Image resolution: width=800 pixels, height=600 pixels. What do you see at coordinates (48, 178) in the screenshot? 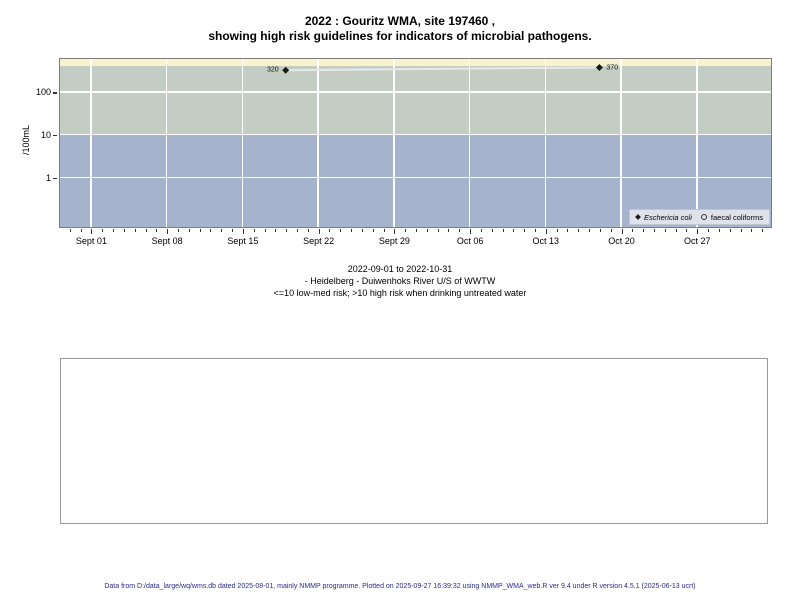
I see `y-tick-label: 1` at bounding box center [48, 178].